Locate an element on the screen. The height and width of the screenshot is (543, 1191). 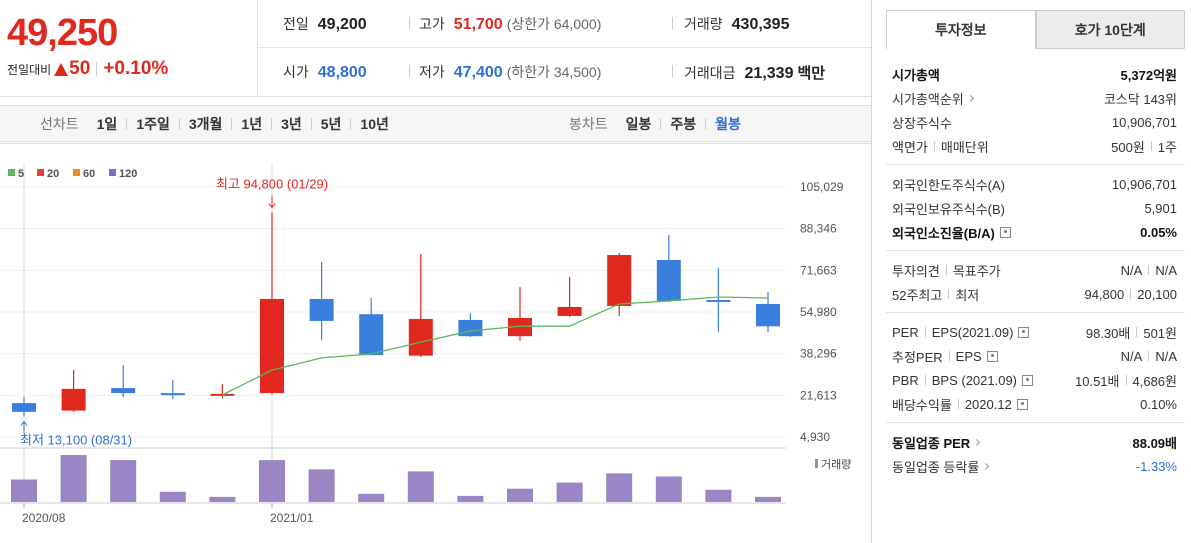
period-button: 3개월 is located at coordinates (205, 123).